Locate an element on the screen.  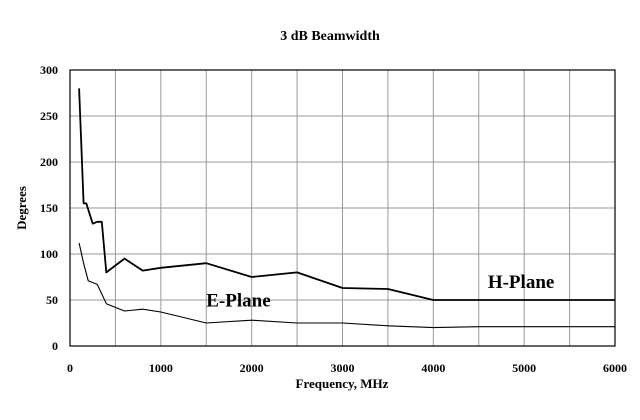
x-tick-label: 1000 is located at coordinates (161, 368).